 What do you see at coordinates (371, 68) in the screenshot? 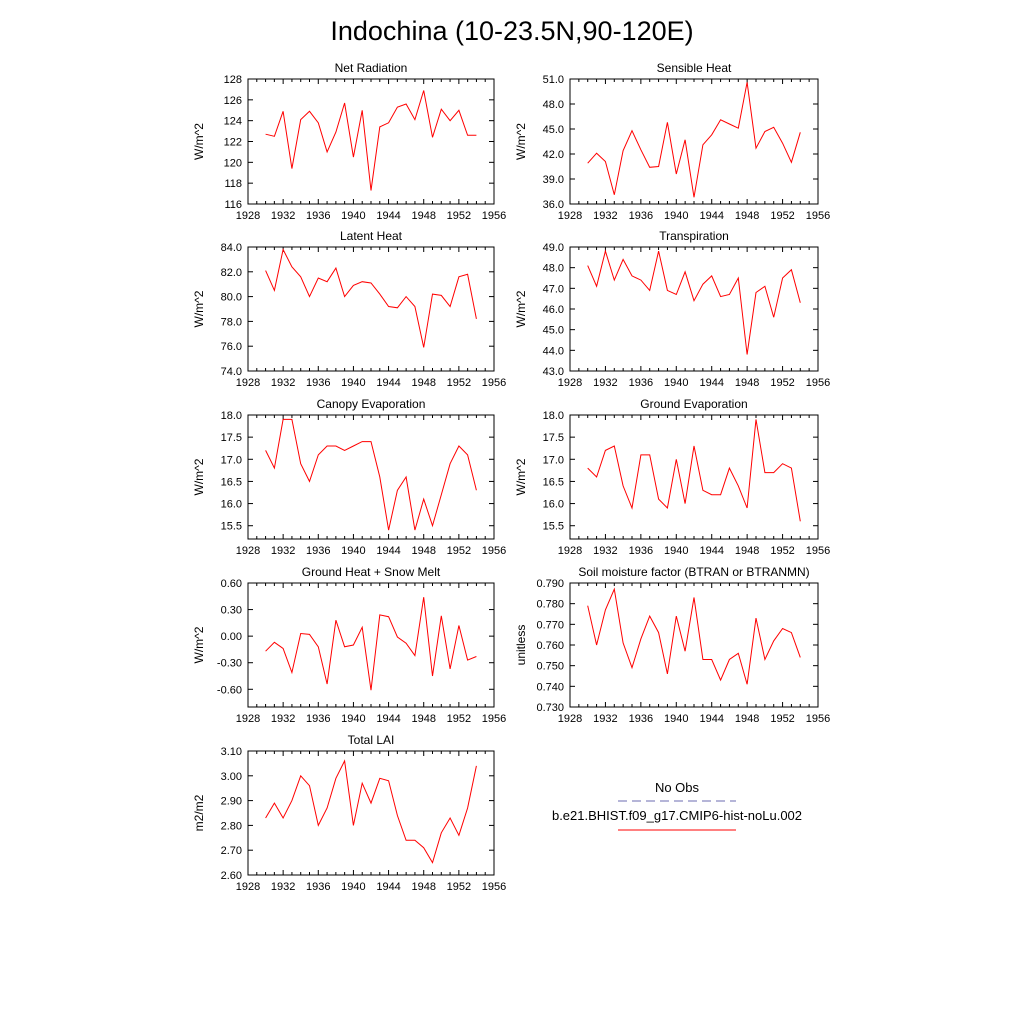
I see `panel-title: Net Radiation` at bounding box center [371, 68].